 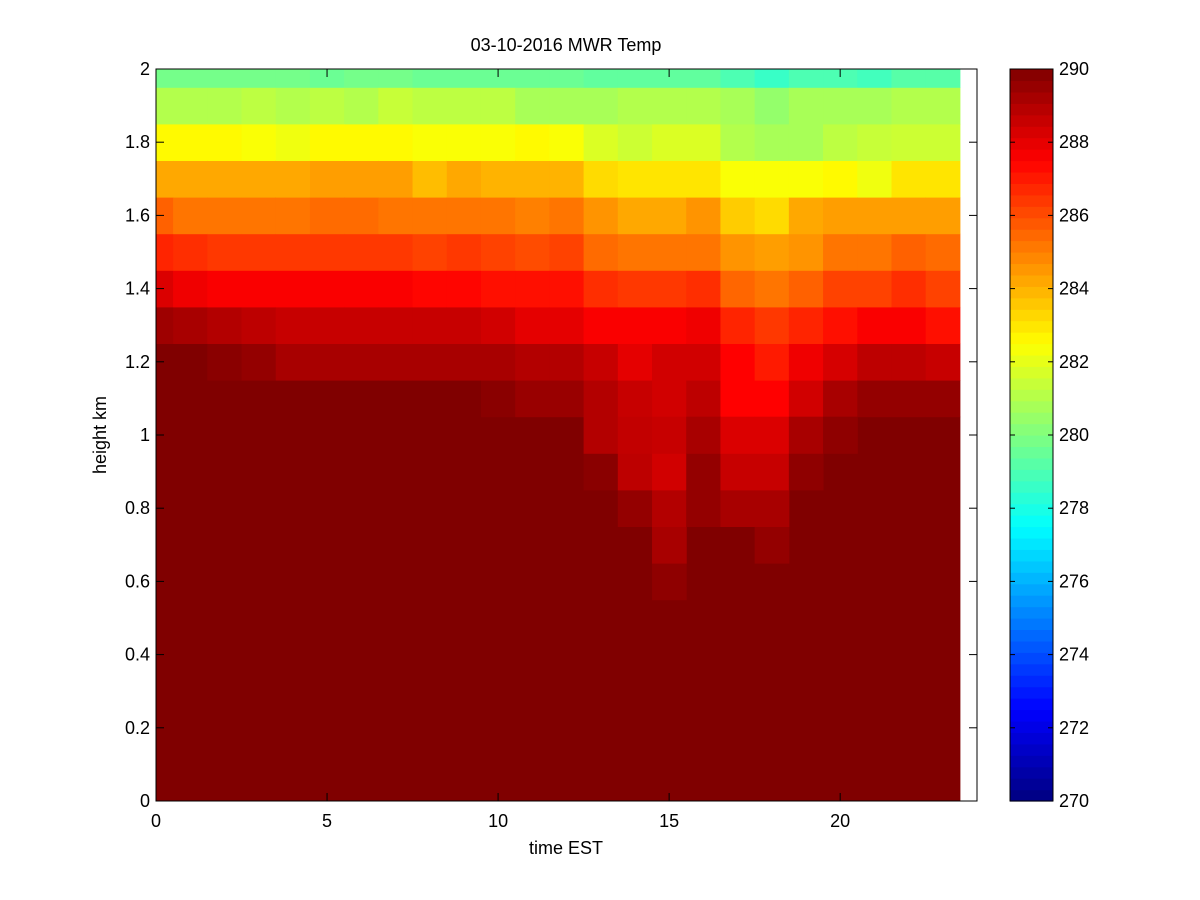 What do you see at coordinates (669, 821) in the screenshot?
I see `x-tick-label: 15` at bounding box center [669, 821].